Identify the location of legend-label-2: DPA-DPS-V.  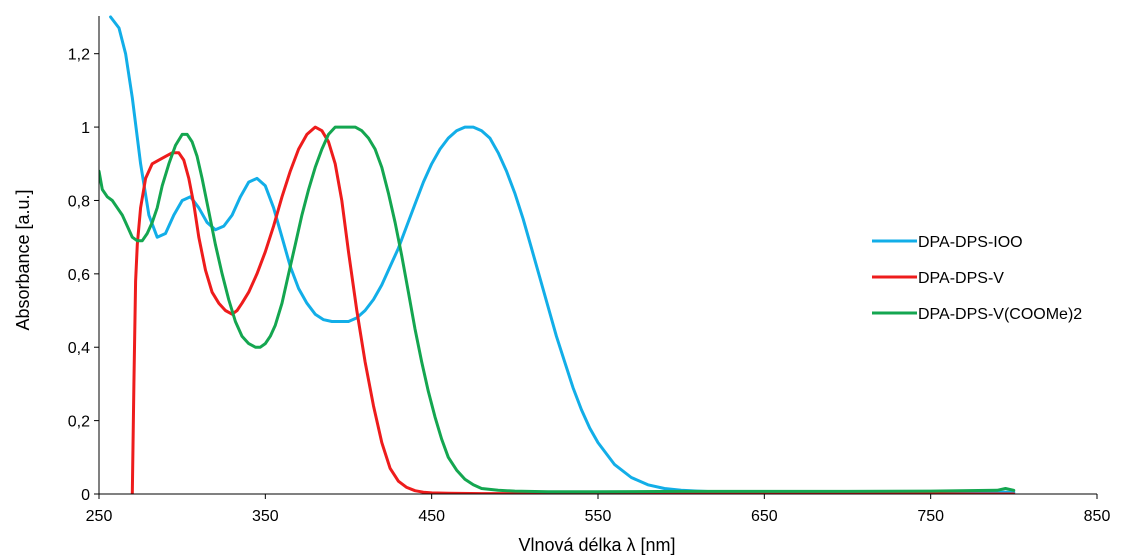
(961, 278).